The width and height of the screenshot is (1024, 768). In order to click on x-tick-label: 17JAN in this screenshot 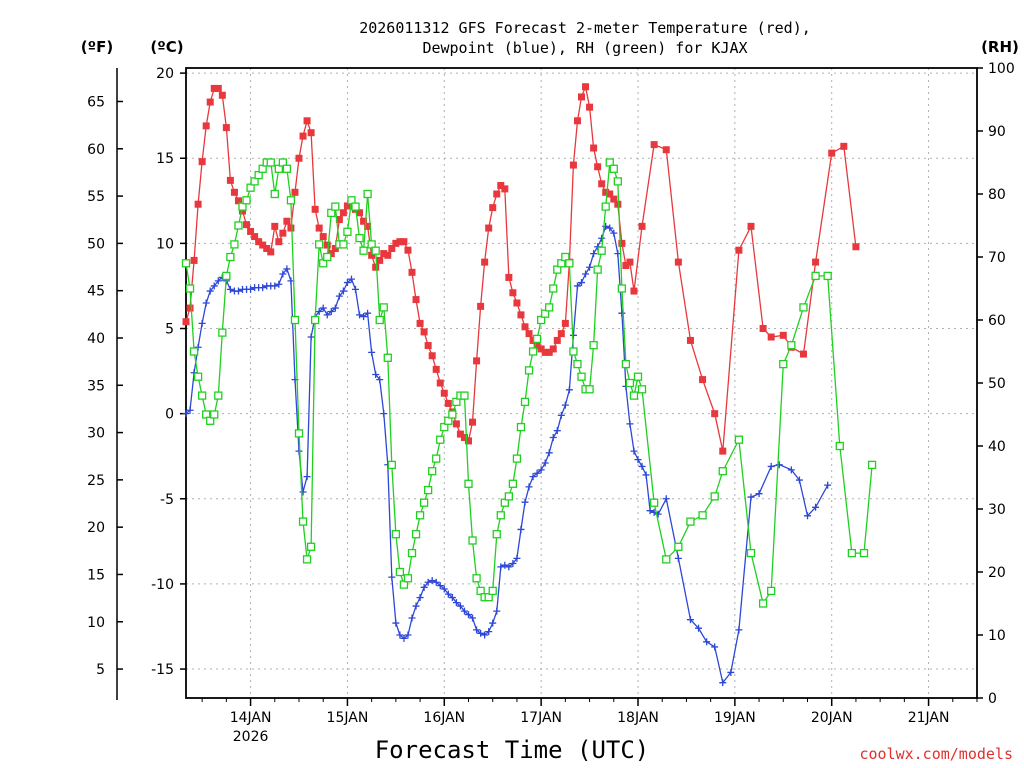, I will do `click(541, 718)`.